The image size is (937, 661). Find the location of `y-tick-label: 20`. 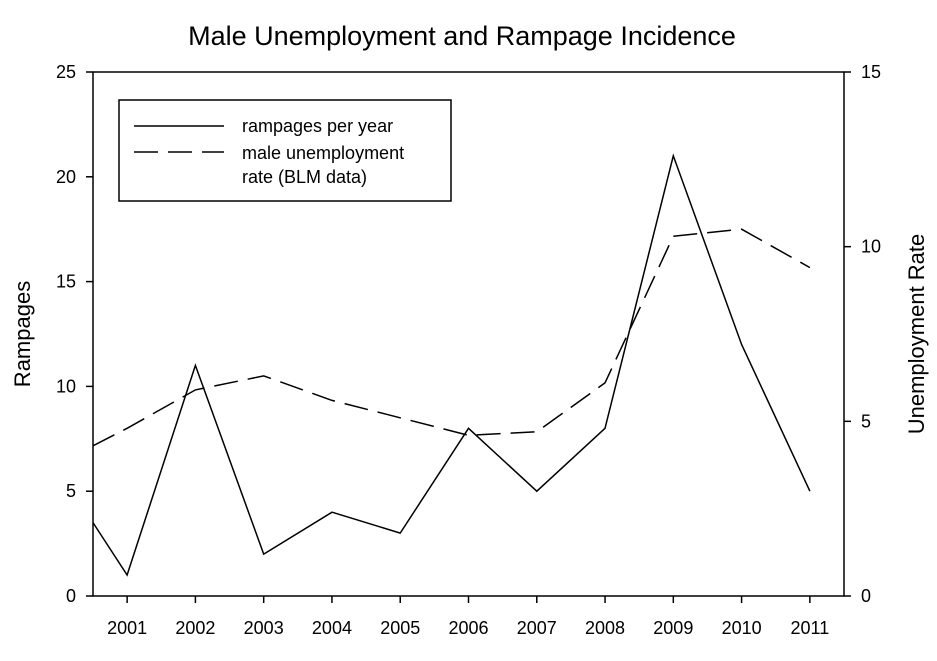

y-tick-label: 20 is located at coordinates (66, 177).